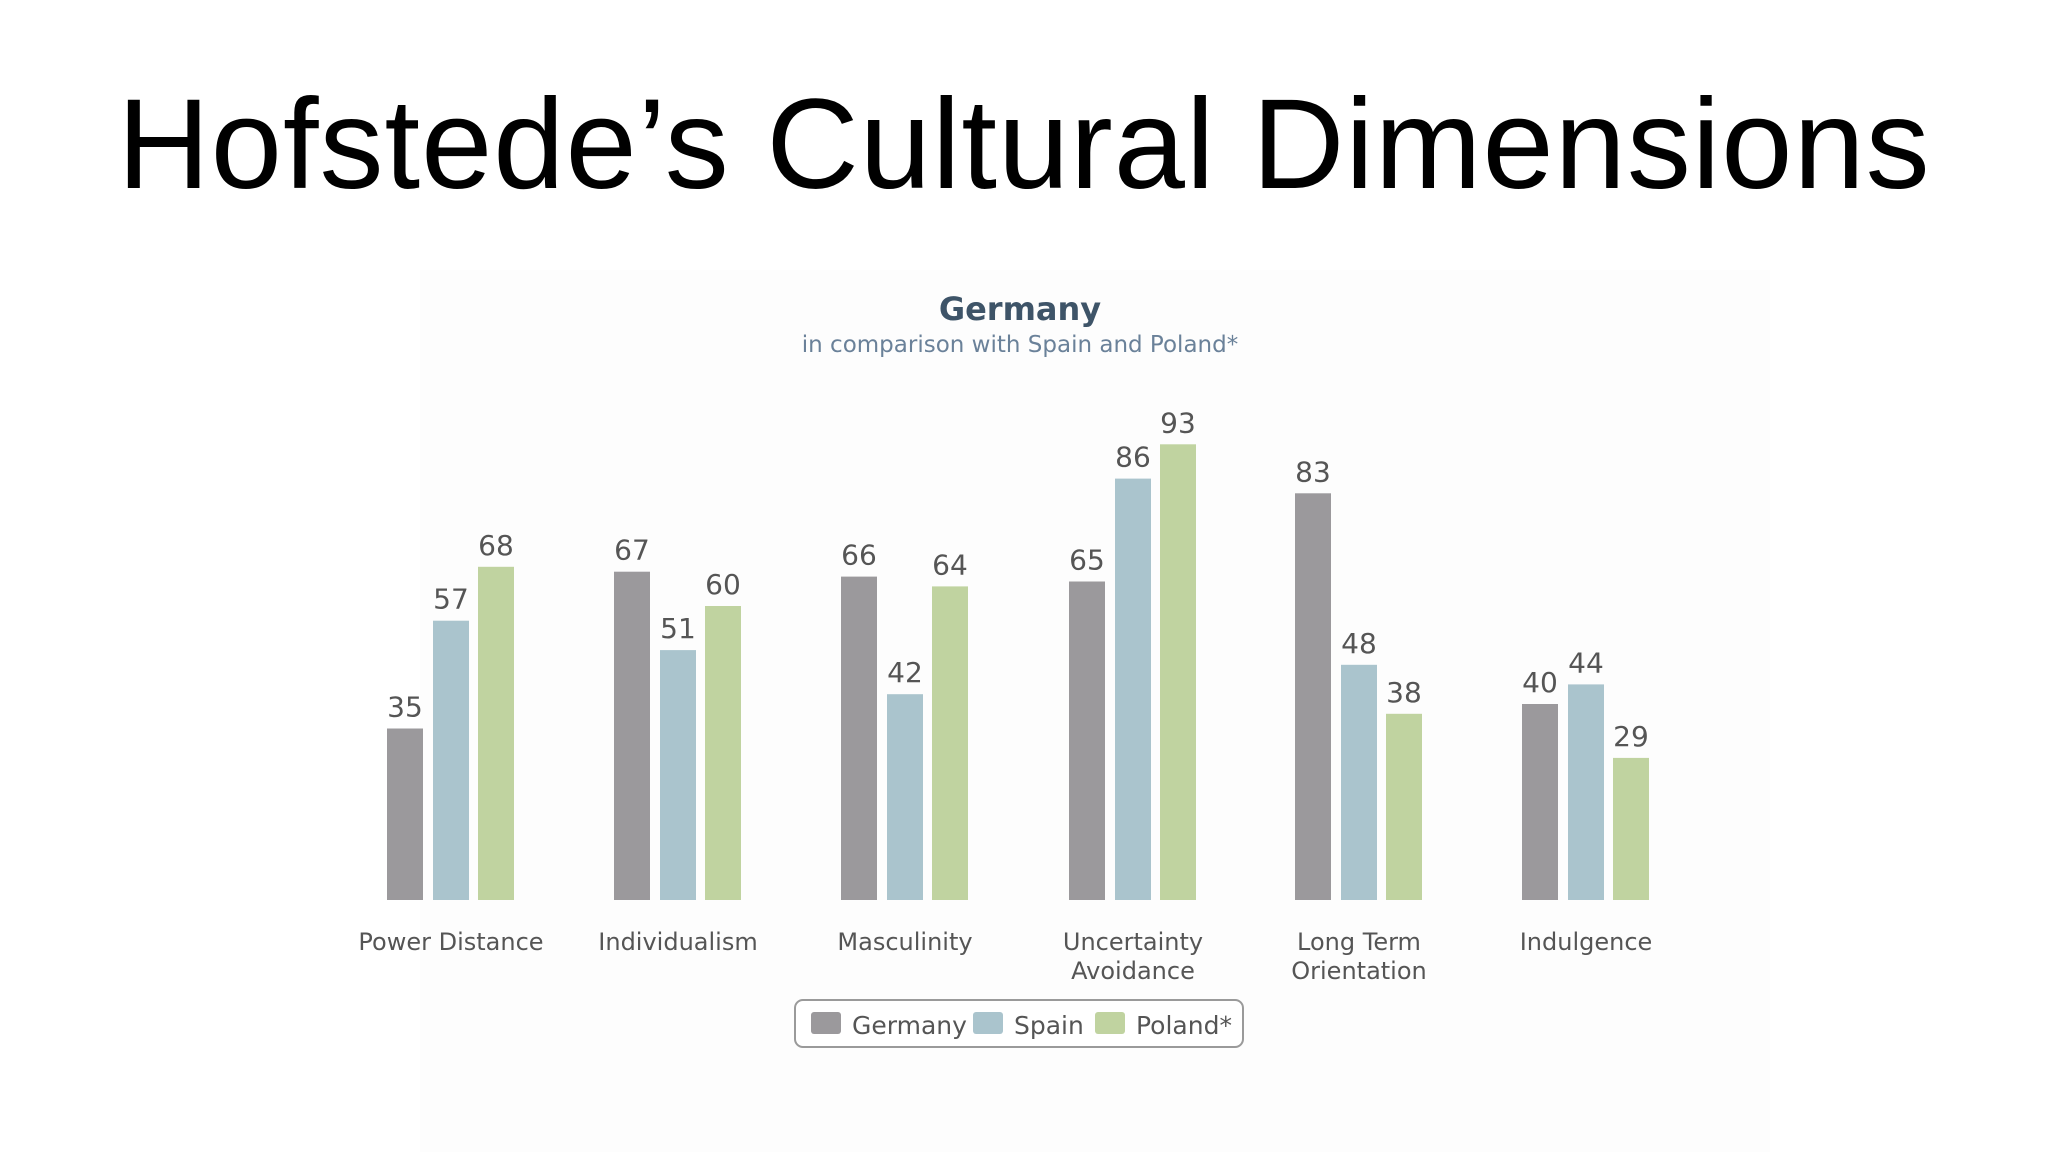  What do you see at coordinates (1404, 692) in the screenshot?
I see `data-label: 38` at bounding box center [1404, 692].